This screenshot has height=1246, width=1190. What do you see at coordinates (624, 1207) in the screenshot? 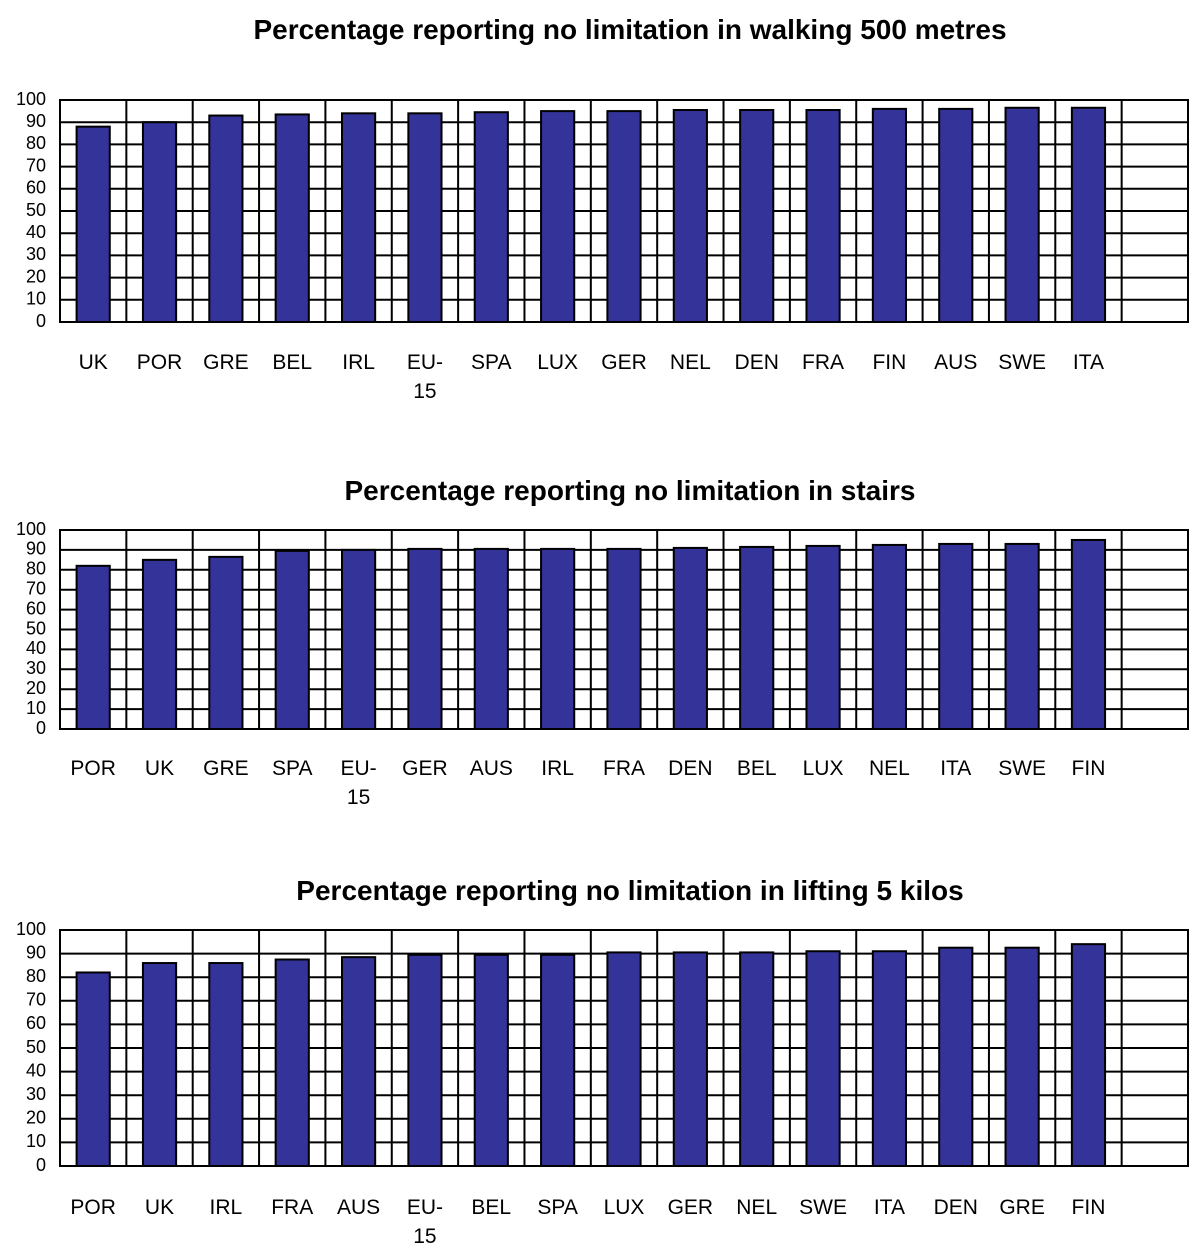
I see `x-tick-label: LUX` at bounding box center [624, 1207].